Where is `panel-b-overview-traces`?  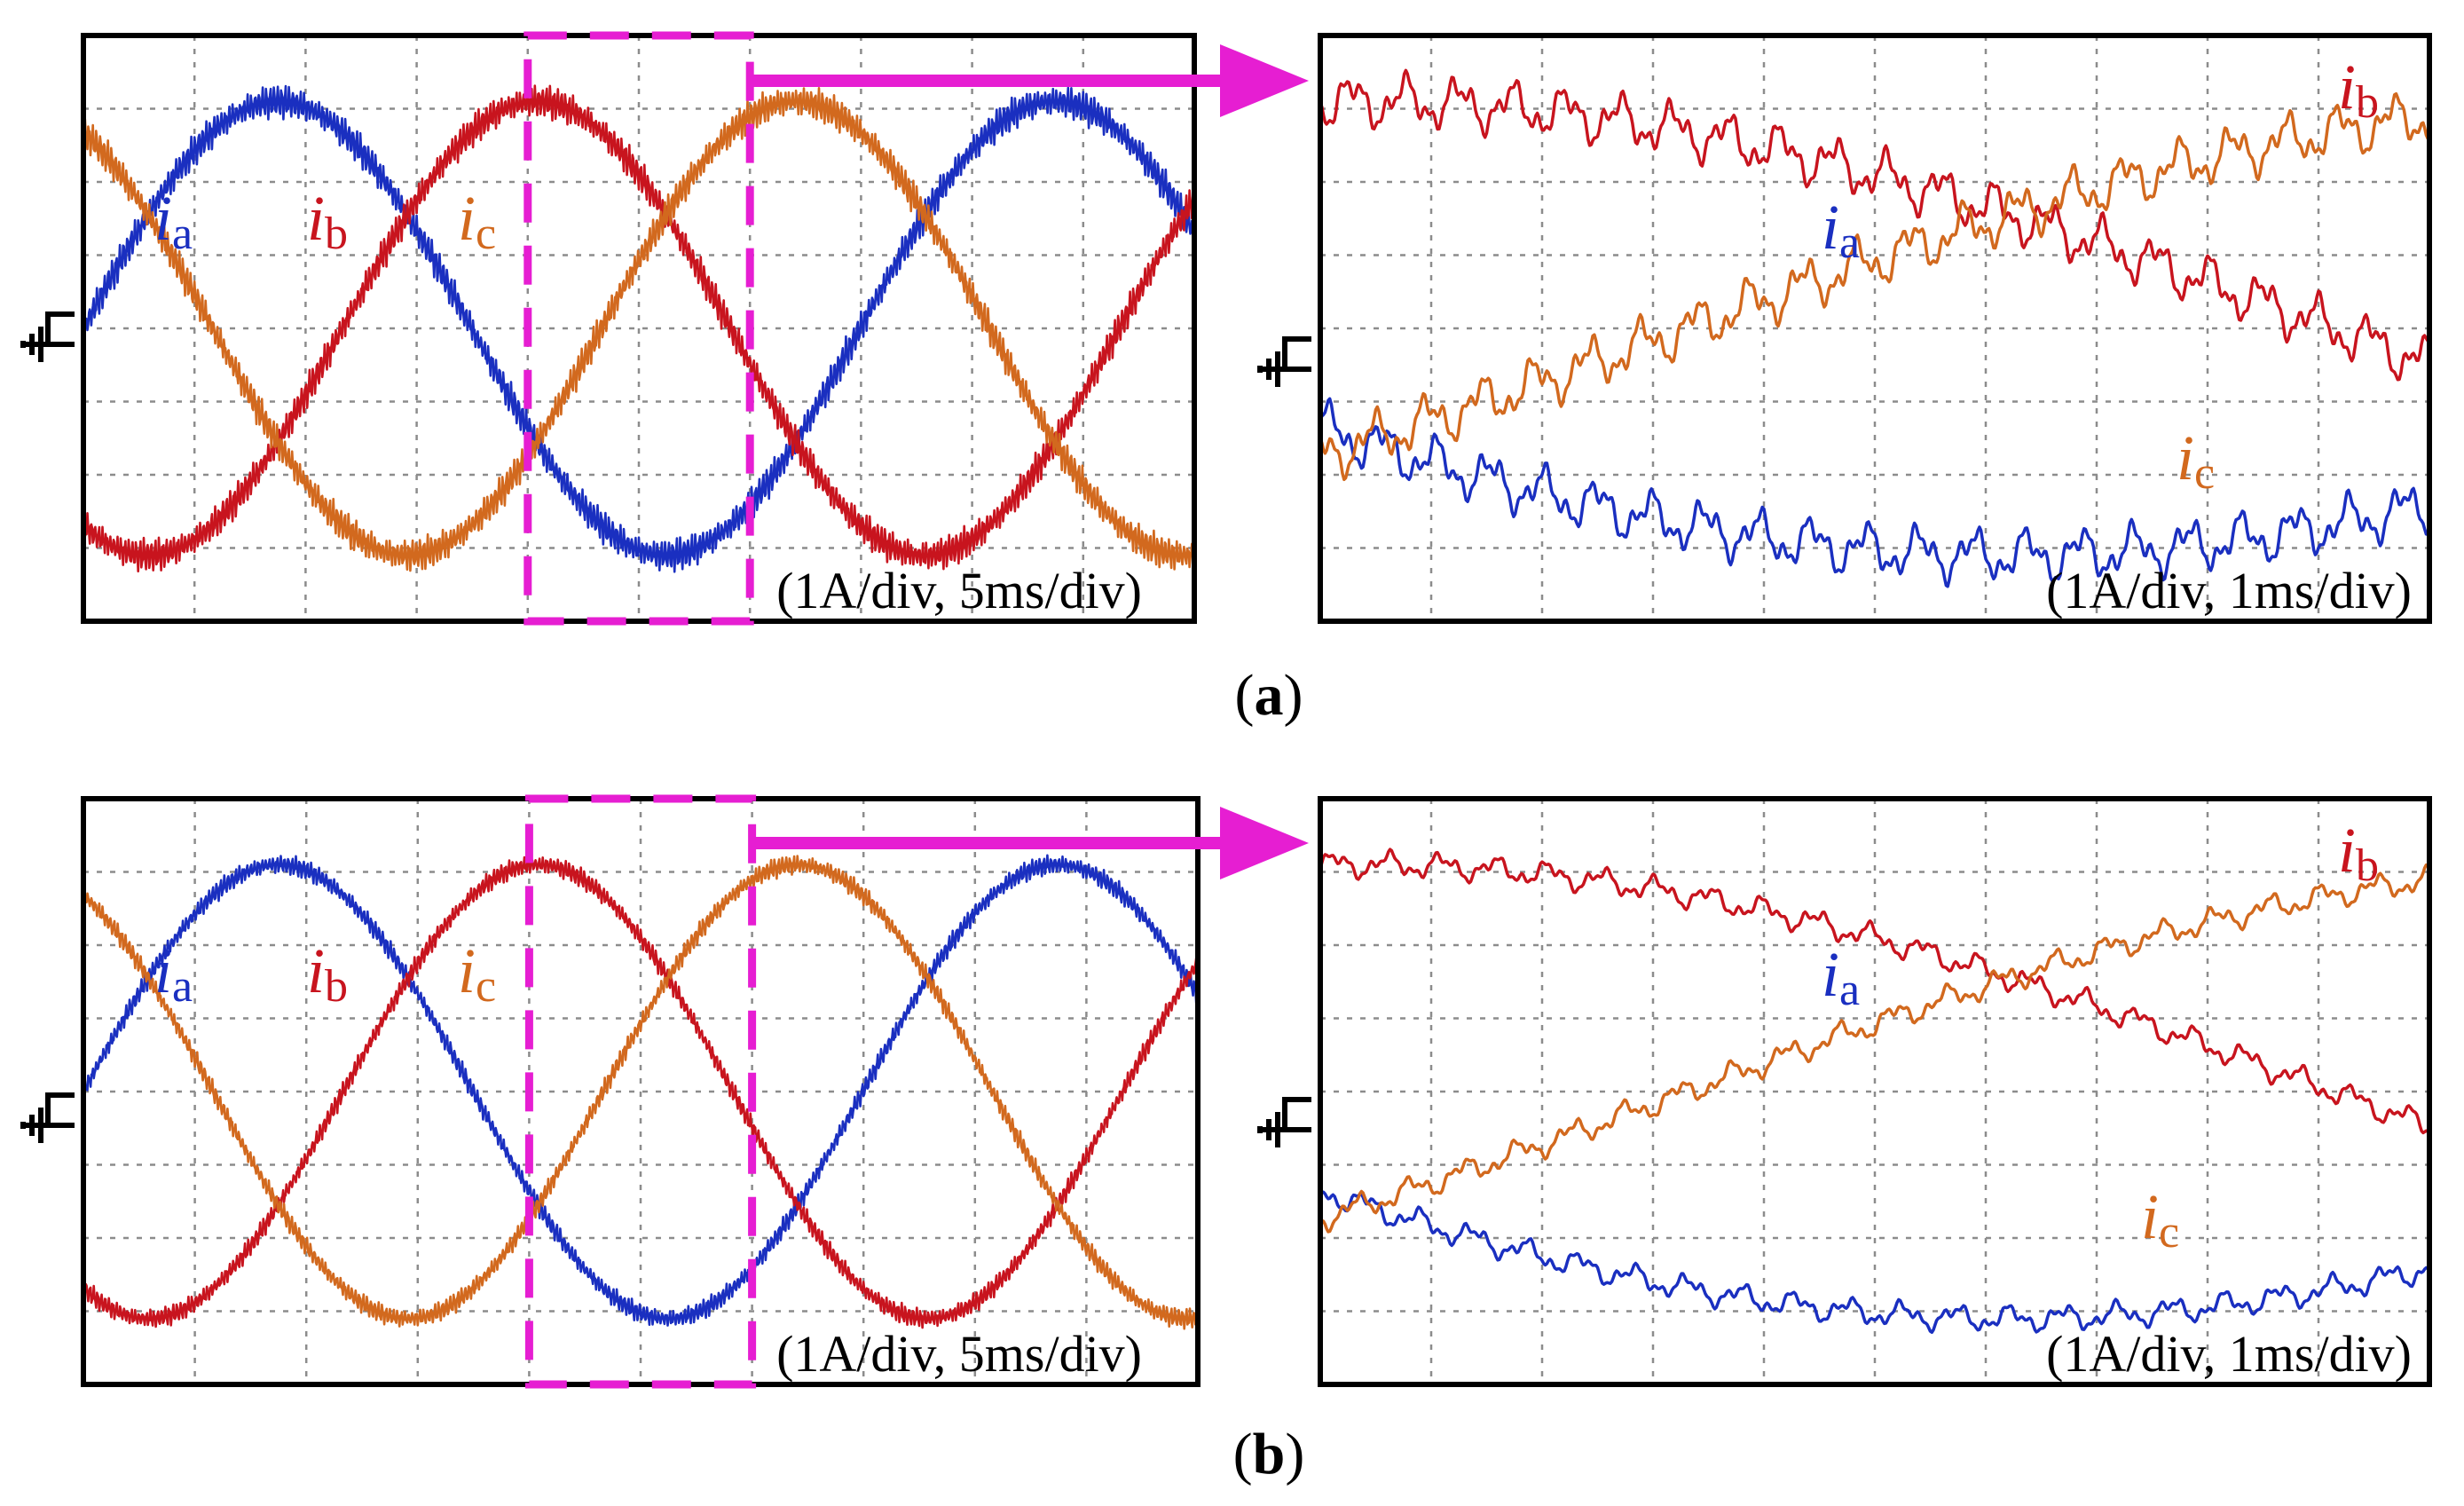 panel-b-overview-traces is located at coordinates (641, 1092).